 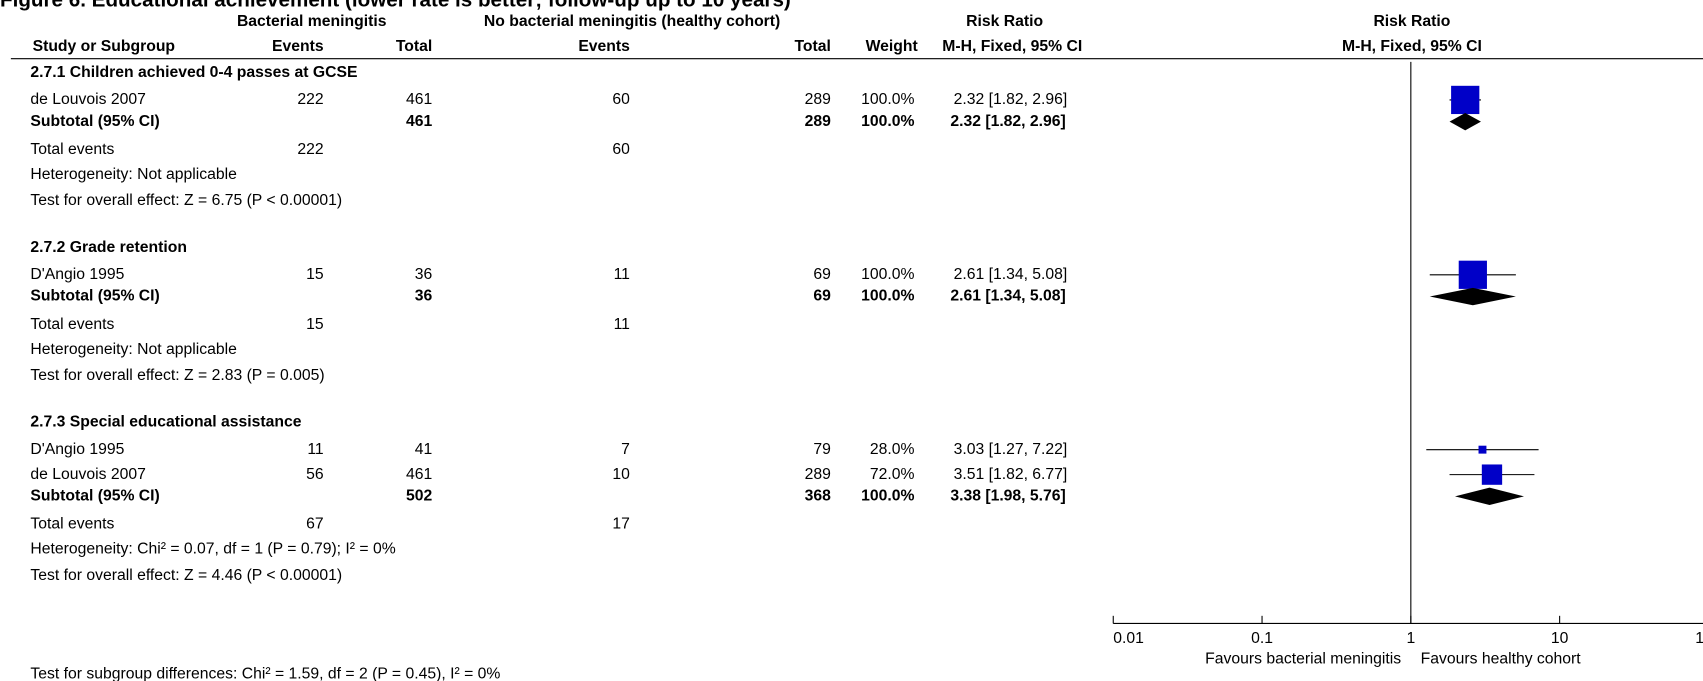 I want to click on events2: 7, so click(x=625, y=449).